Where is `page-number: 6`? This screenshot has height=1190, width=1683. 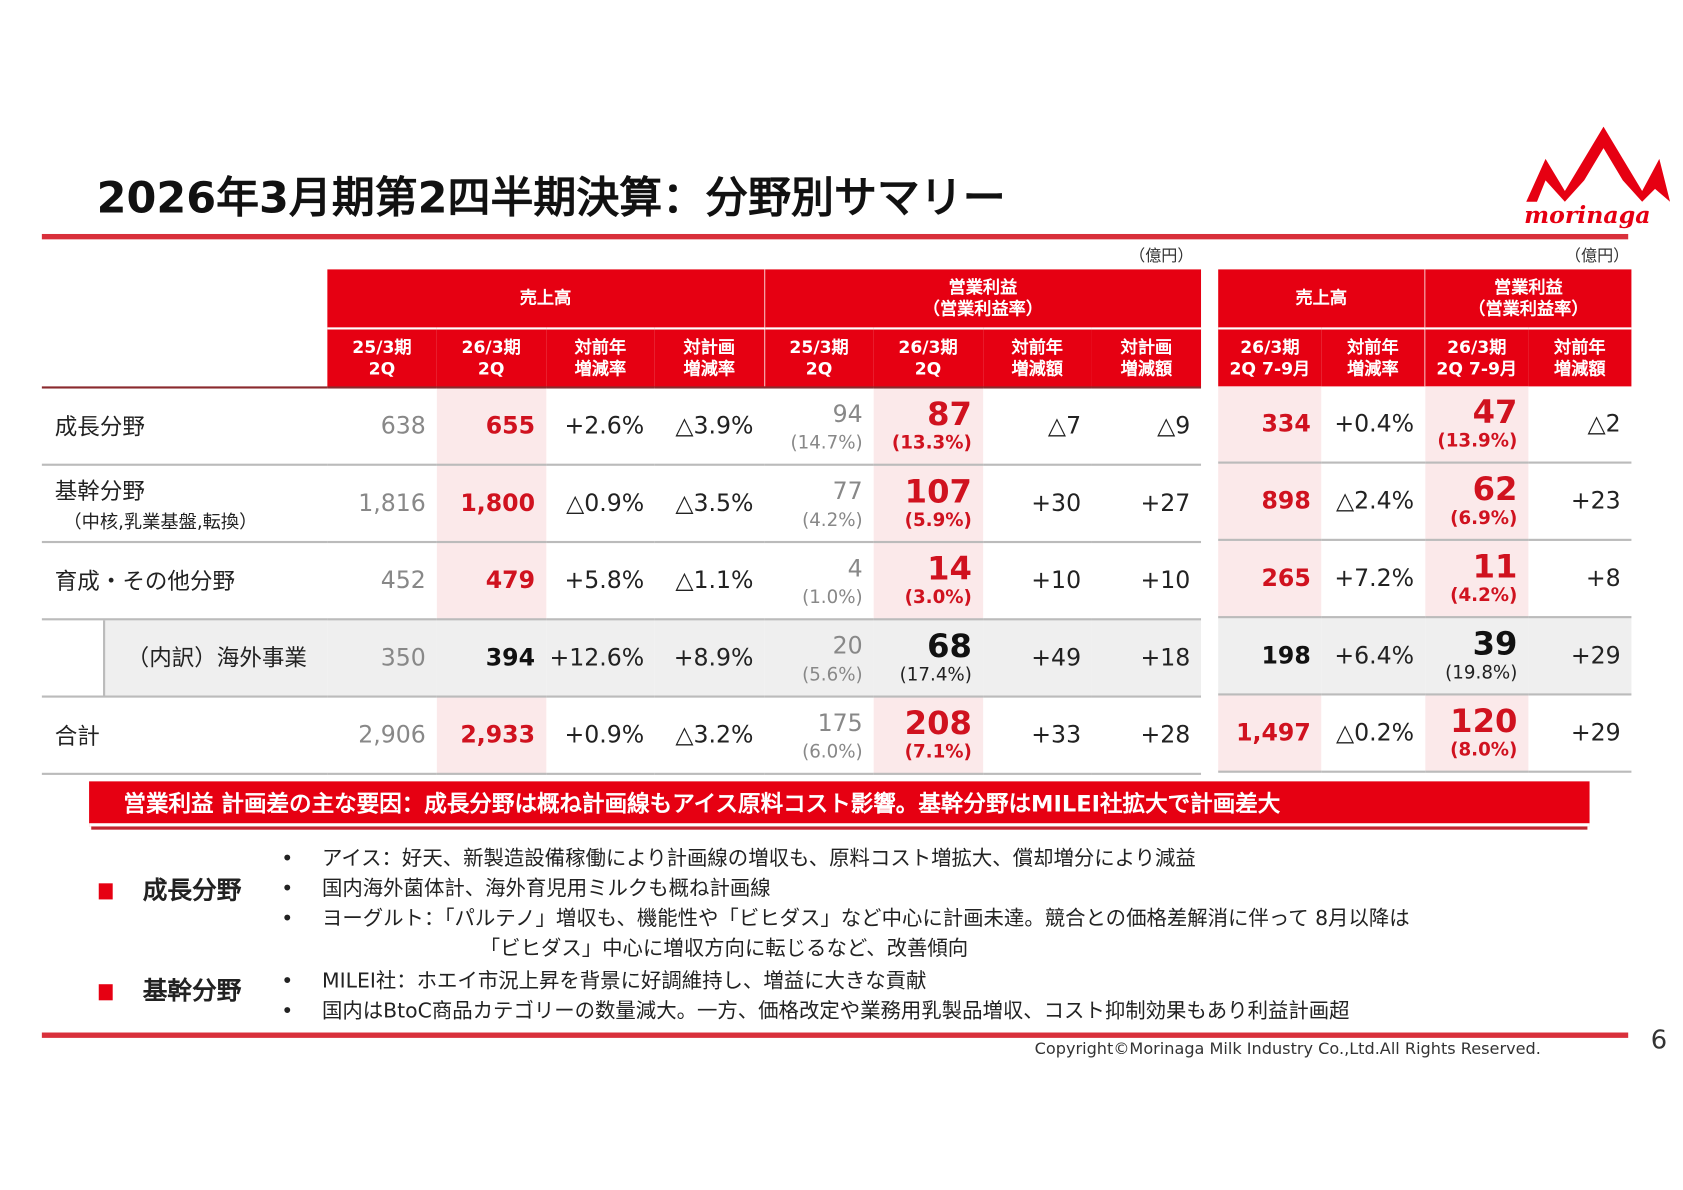 page-number: 6 is located at coordinates (1659, 1040).